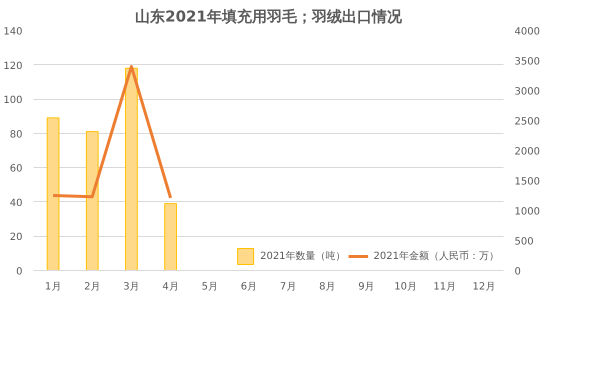 The width and height of the screenshot is (609, 376). I want to click on y-tick-label: 80, so click(16, 134).